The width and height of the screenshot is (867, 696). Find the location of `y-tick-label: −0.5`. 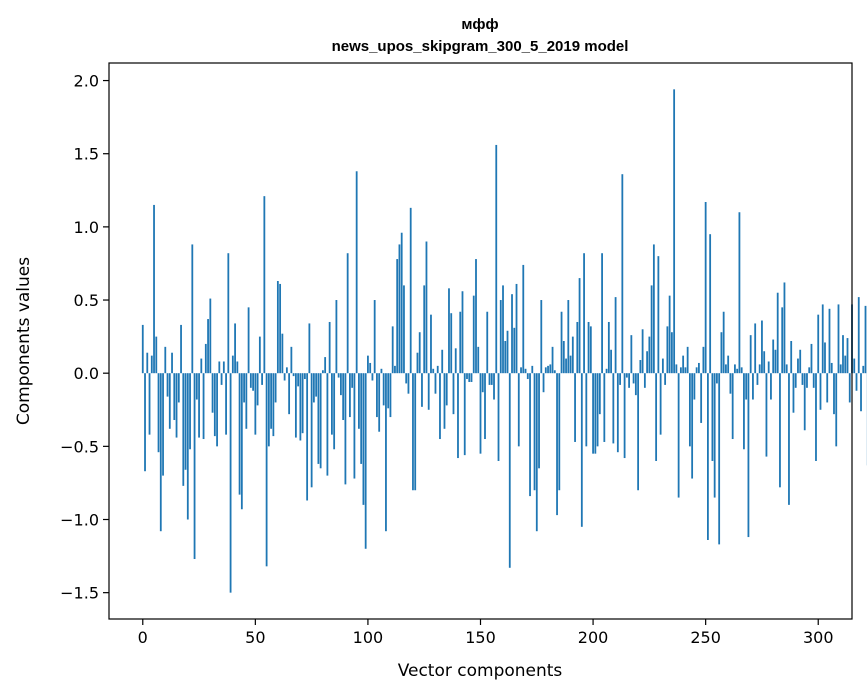

y-tick-label: −0.5 is located at coordinates (79, 446).